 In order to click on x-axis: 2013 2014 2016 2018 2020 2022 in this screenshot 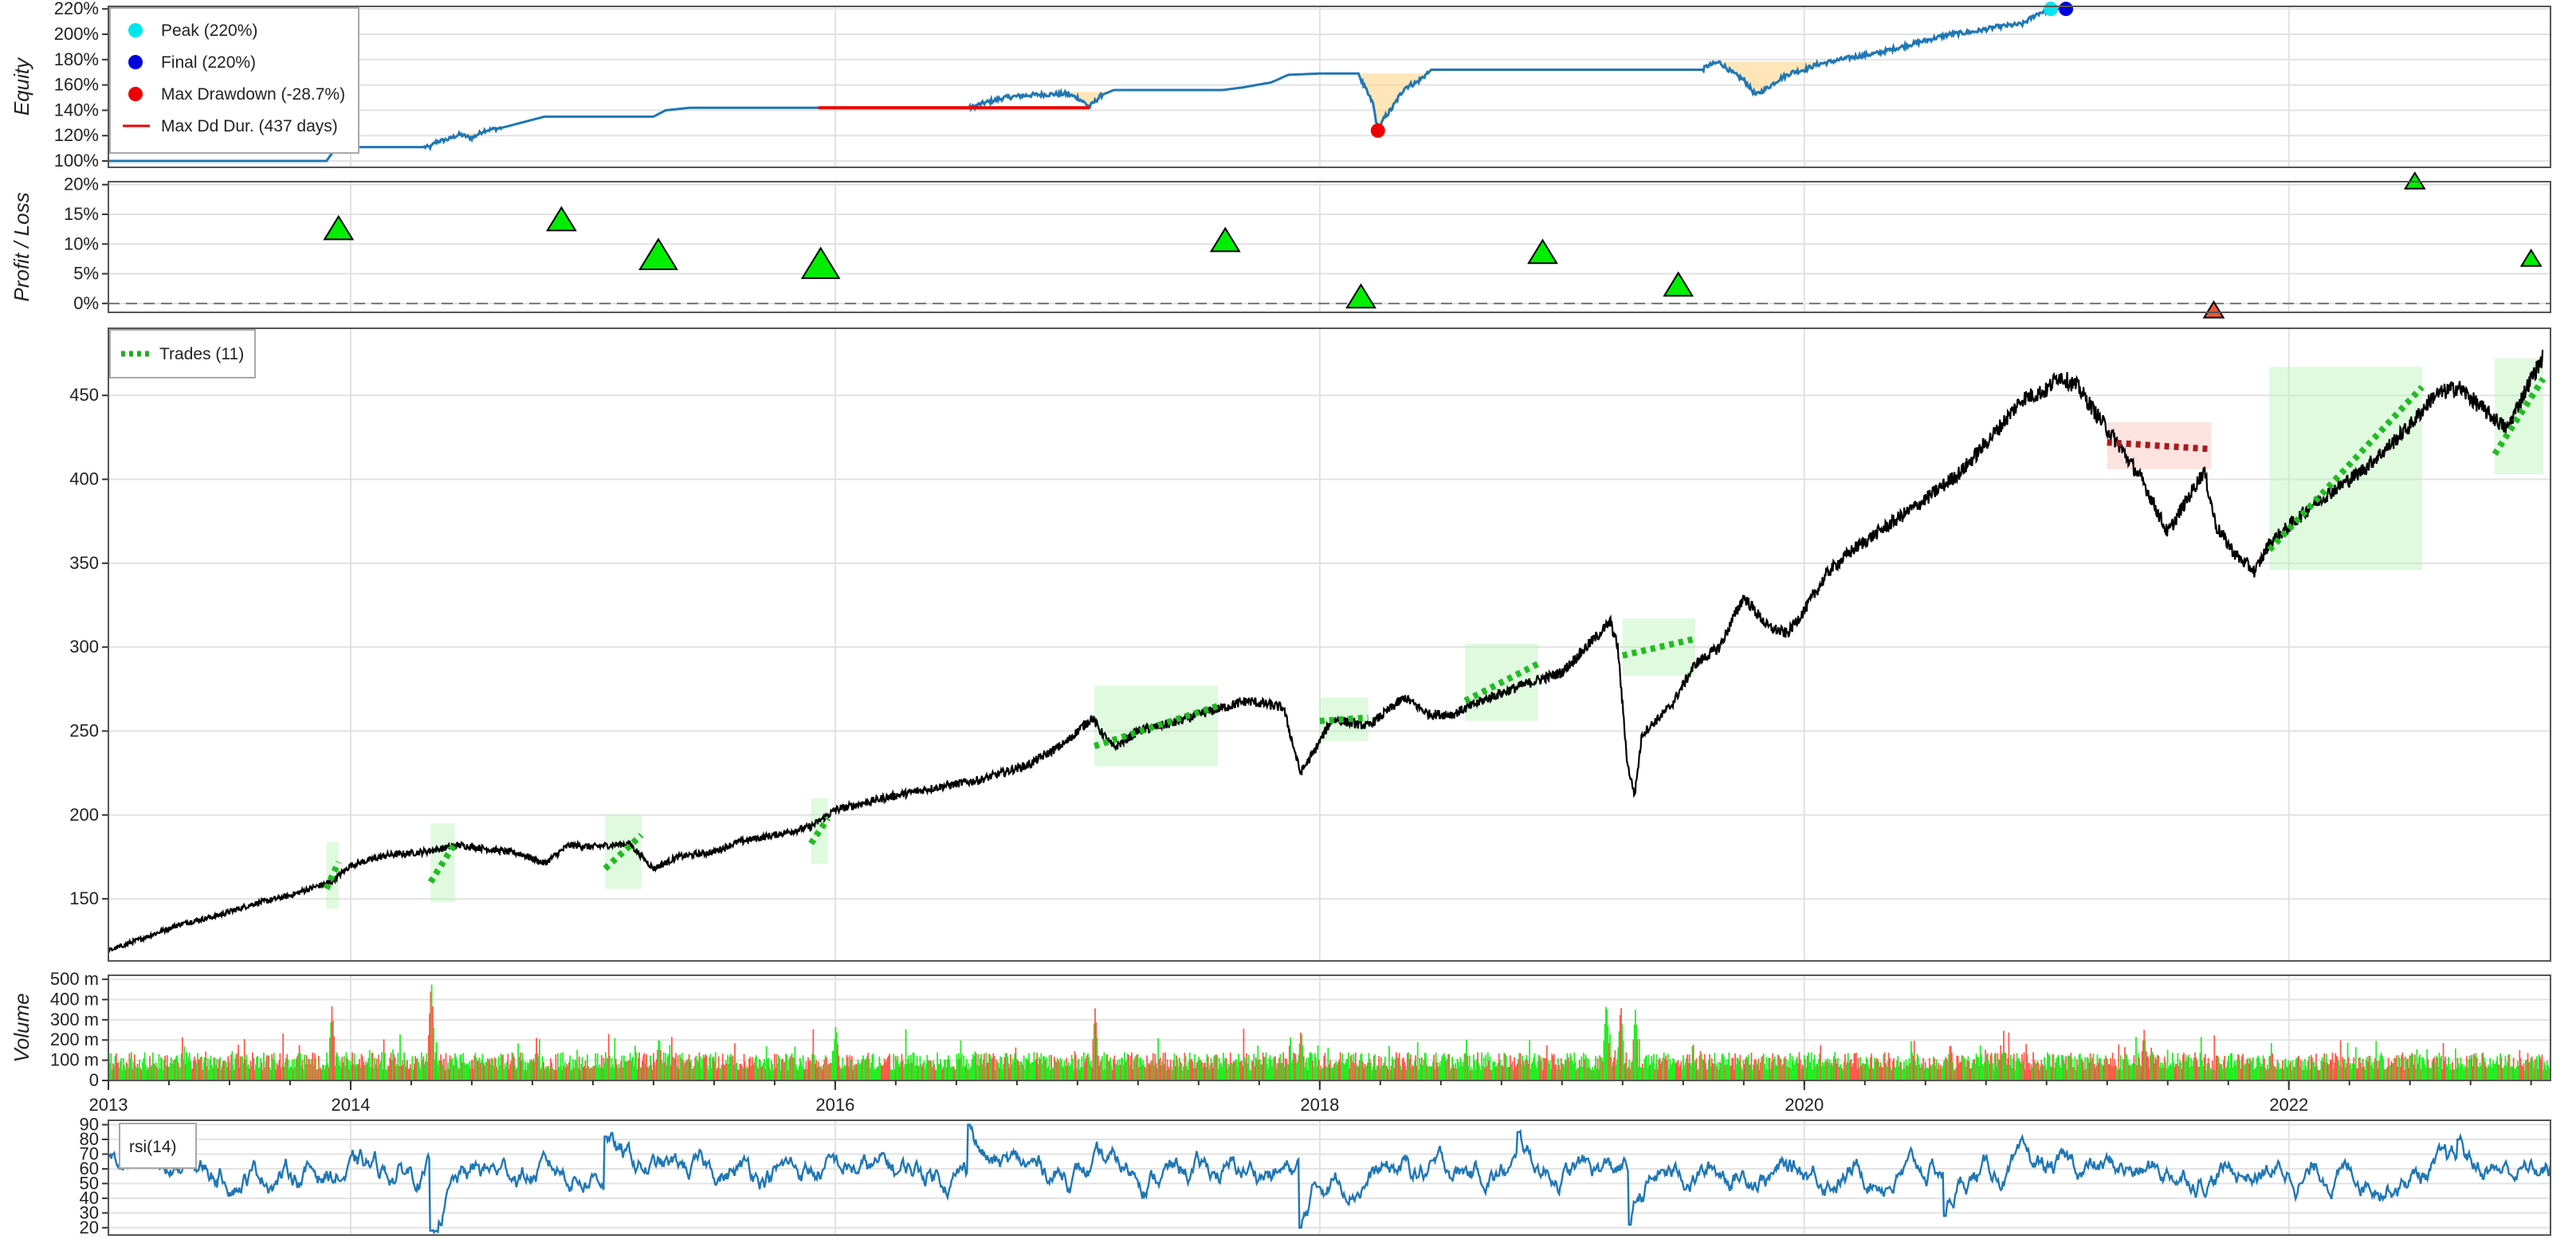, I will do `click(1310, 1097)`.